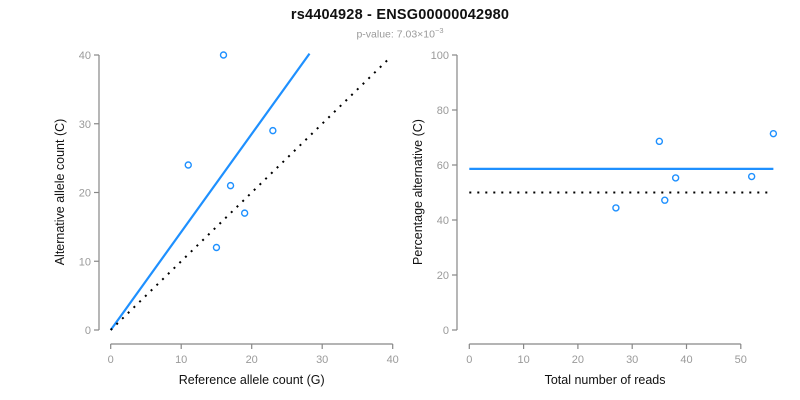 Image resolution: width=800 pixels, height=400 pixels. Describe the element at coordinates (85, 262) in the screenshot. I see `y-tick-label: 10` at that location.